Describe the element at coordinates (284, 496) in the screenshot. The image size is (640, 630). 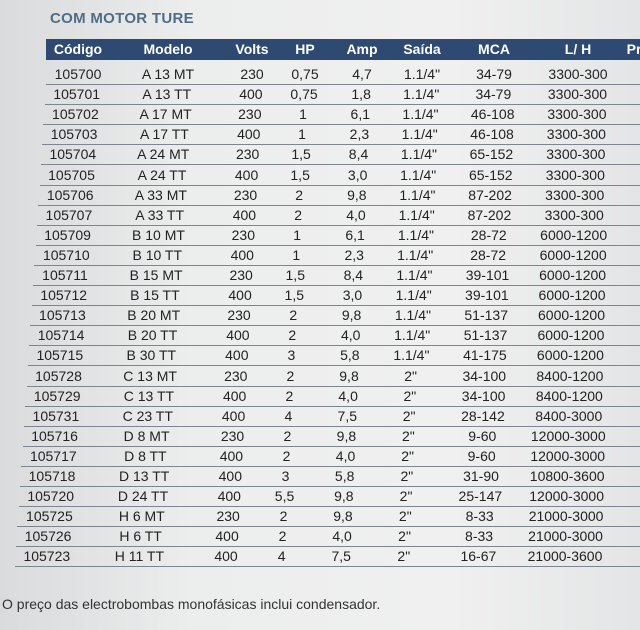
I see `cell: 5,5` at that location.